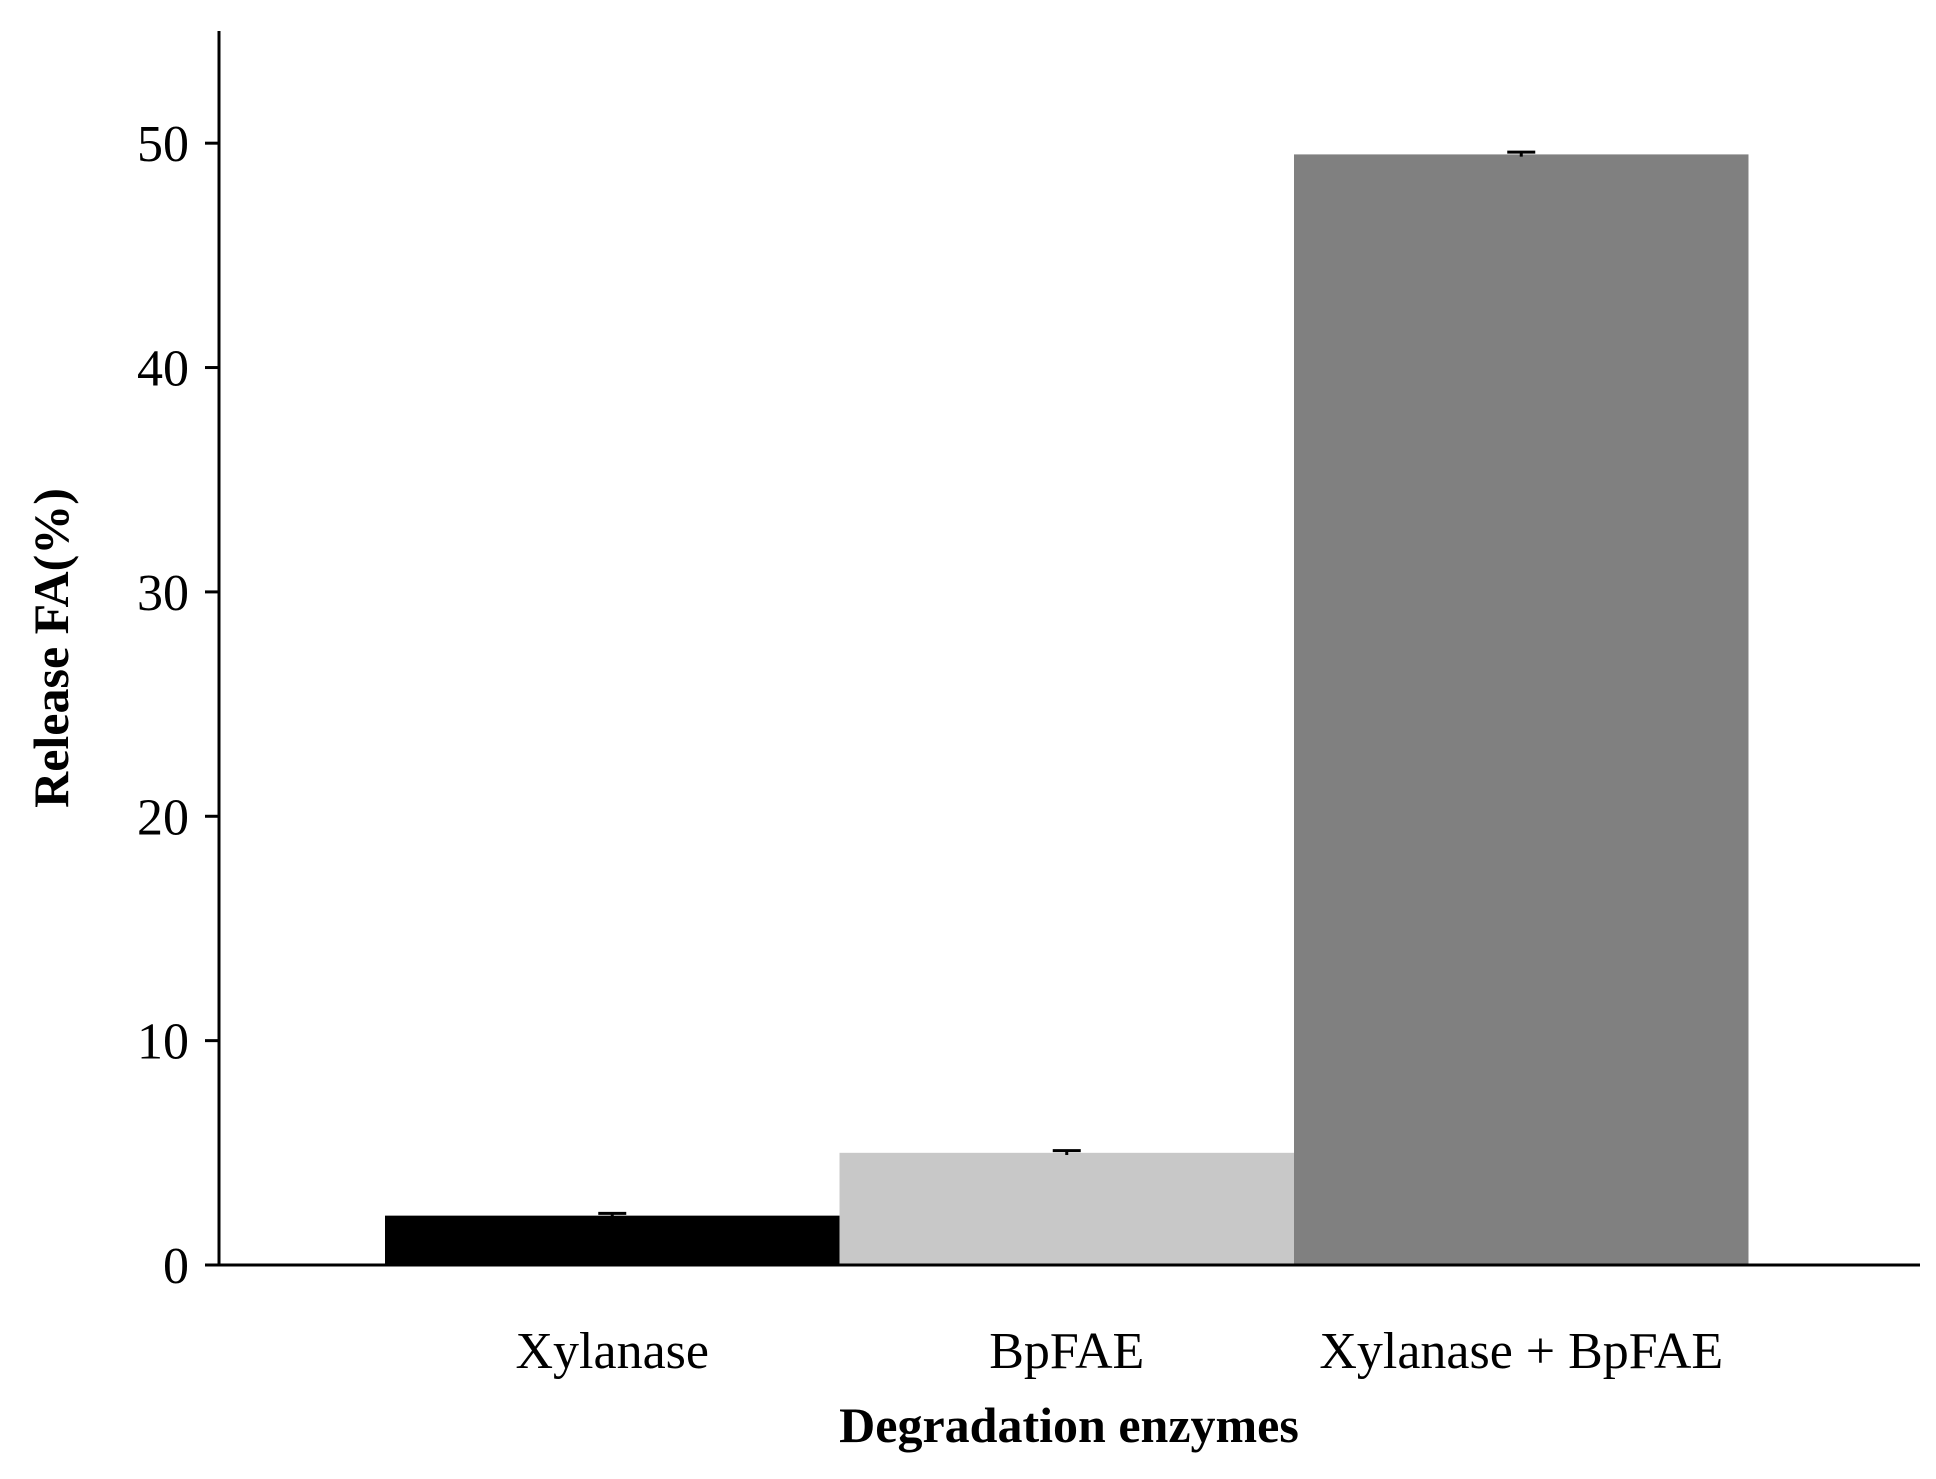 The image size is (1936, 1479). I want to click on y-tick-label: 30, so click(163, 593).